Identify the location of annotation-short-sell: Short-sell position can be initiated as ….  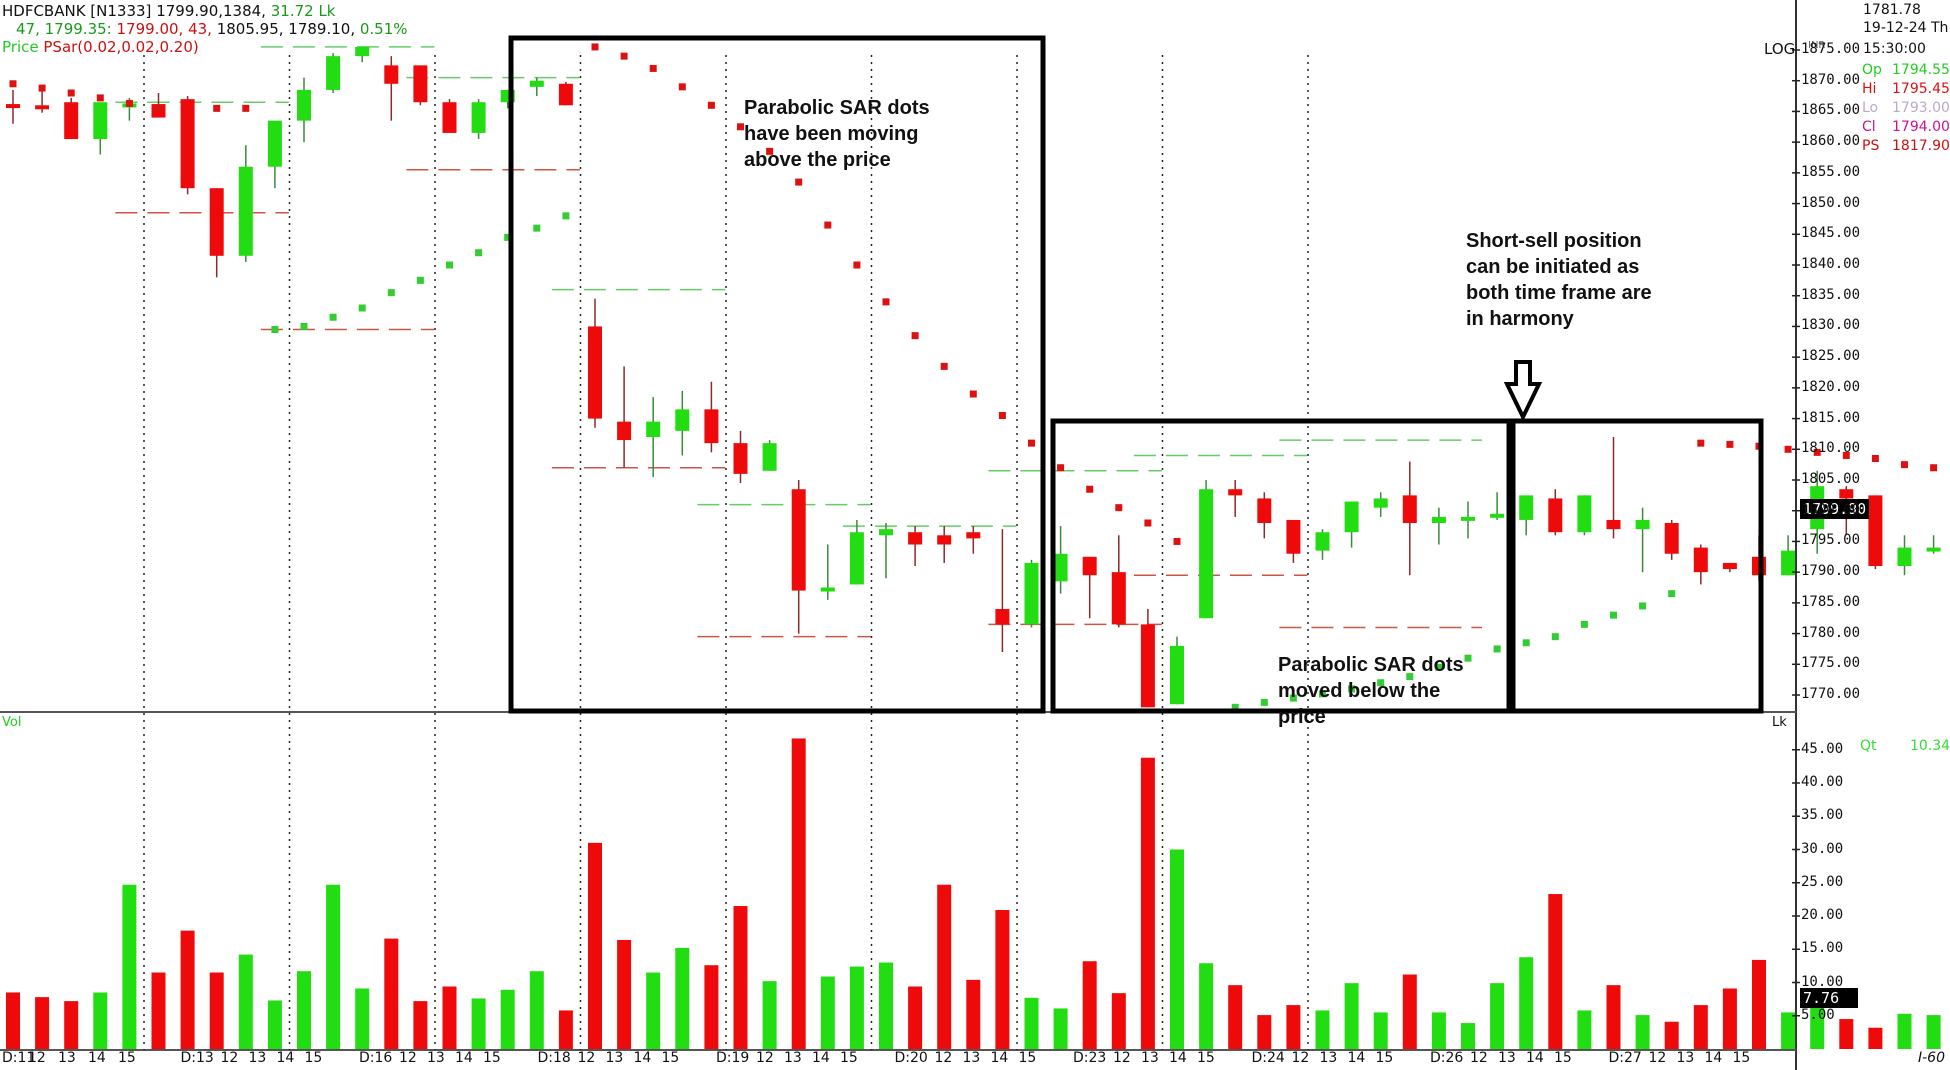
(1559, 280).